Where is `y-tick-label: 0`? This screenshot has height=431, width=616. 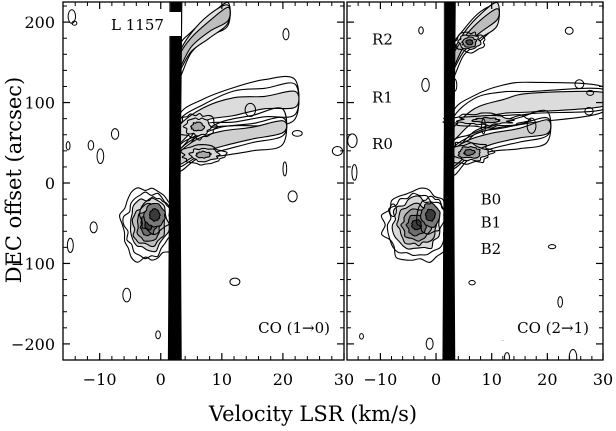
y-tick-label: 0 is located at coordinates (50, 183).